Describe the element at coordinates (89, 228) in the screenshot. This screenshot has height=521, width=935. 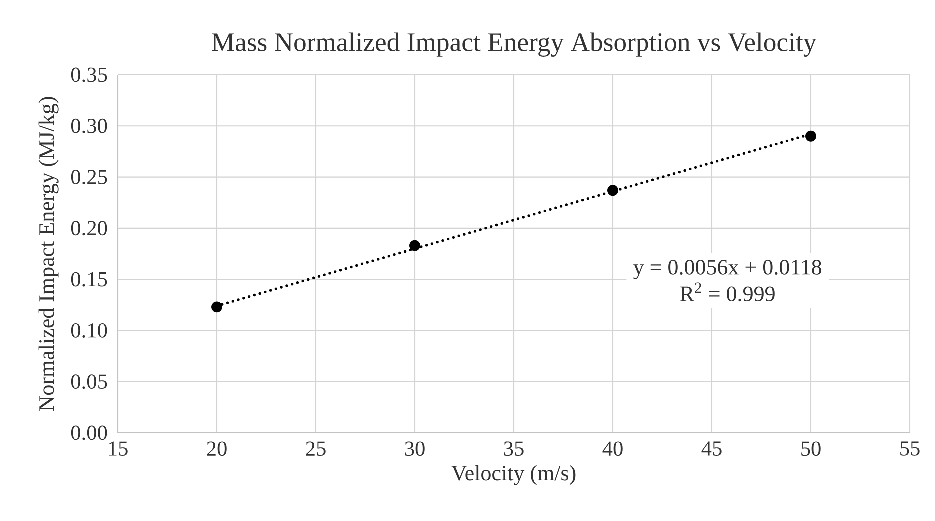
I see `y-tick-label: 0.20` at that location.